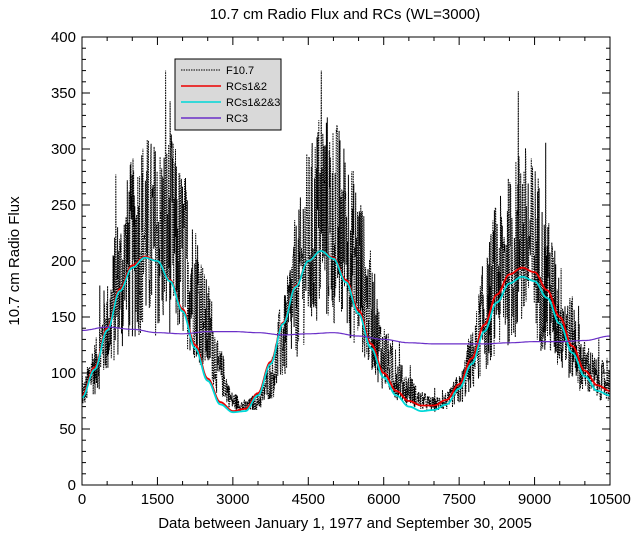 The height and width of the screenshot is (540, 639). Describe the element at coordinates (237, 119) in the screenshot. I see `legend-label: RC3` at that location.